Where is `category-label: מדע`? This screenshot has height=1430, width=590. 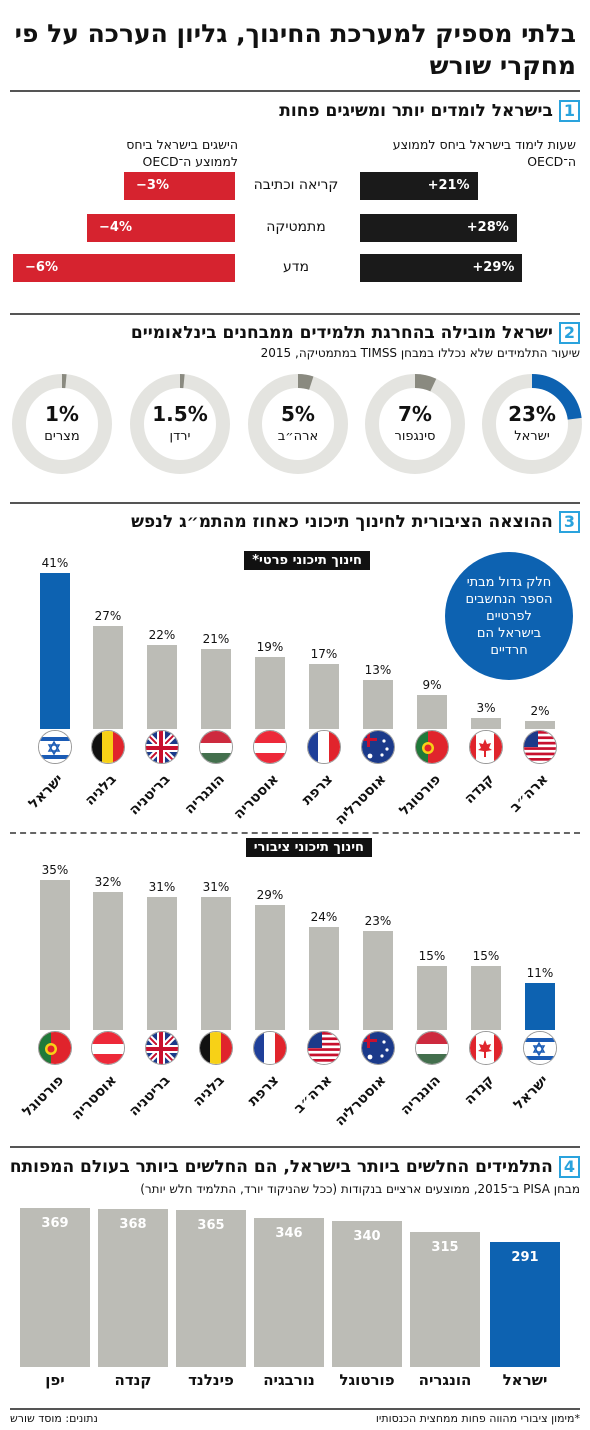 category-label: מדע is located at coordinates (296, 267).